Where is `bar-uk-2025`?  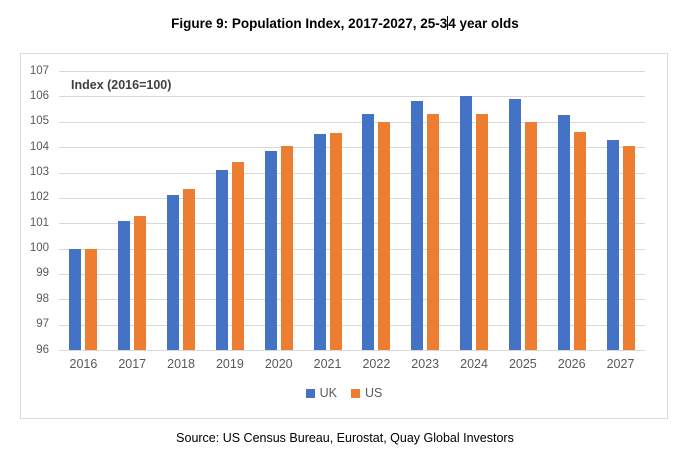
bar-uk-2025 is located at coordinates (514, 224).